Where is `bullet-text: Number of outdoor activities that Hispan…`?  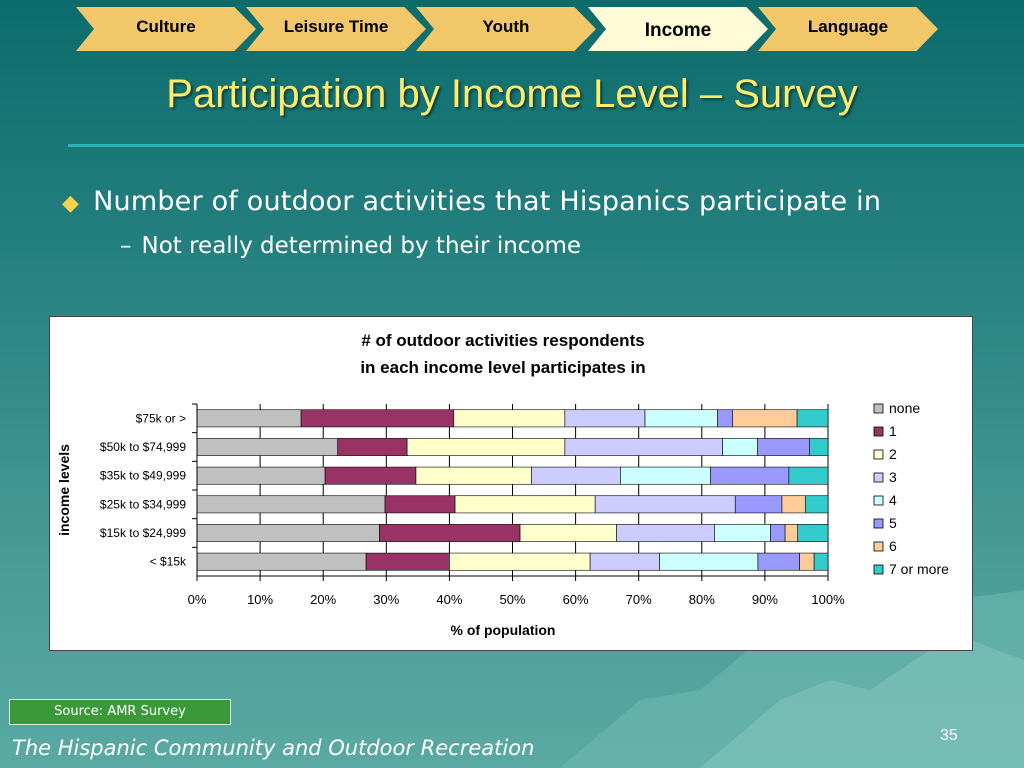 bullet-text: Number of outdoor activities that Hispan… is located at coordinates (487, 201).